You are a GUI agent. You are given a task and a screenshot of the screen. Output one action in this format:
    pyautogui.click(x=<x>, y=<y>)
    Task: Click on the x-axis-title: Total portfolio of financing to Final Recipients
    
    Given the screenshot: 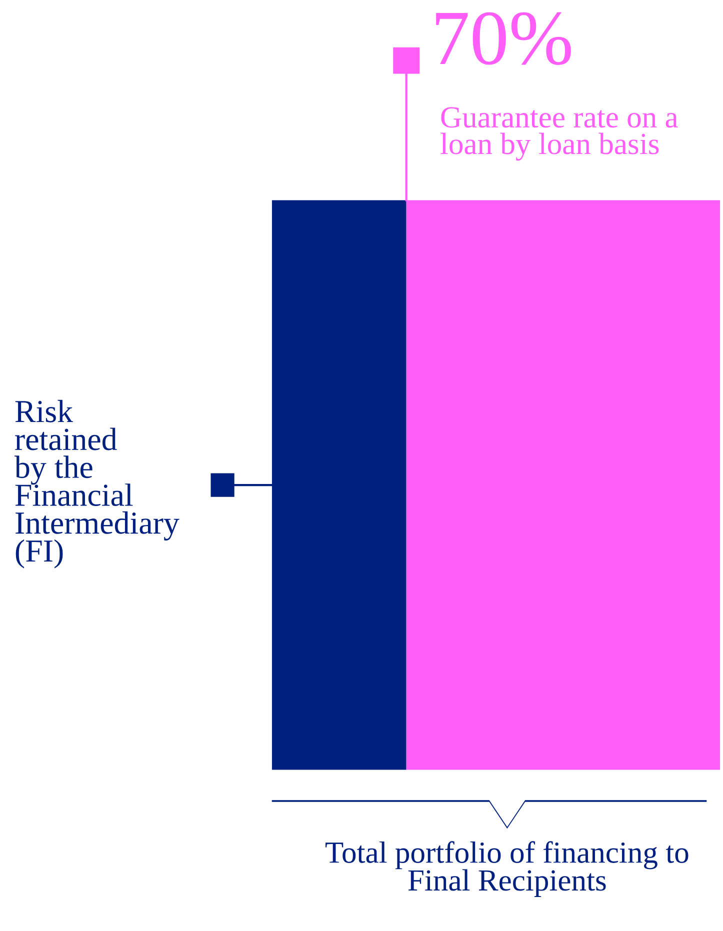 What is the action you would take?
    pyautogui.click(x=507, y=869)
    